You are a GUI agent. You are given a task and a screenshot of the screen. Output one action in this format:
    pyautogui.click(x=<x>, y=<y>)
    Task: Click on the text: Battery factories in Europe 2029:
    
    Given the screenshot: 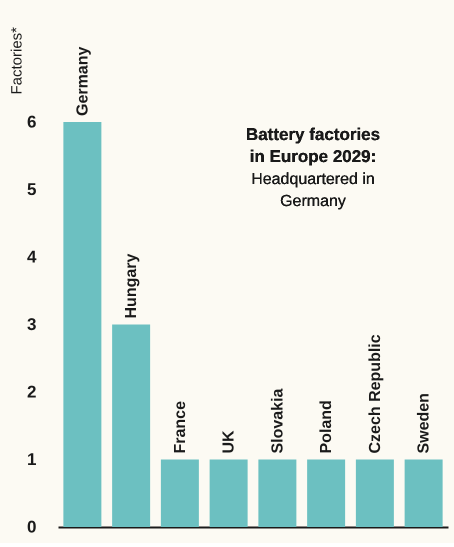 What is the action you would take?
    pyautogui.click(x=313, y=145)
    